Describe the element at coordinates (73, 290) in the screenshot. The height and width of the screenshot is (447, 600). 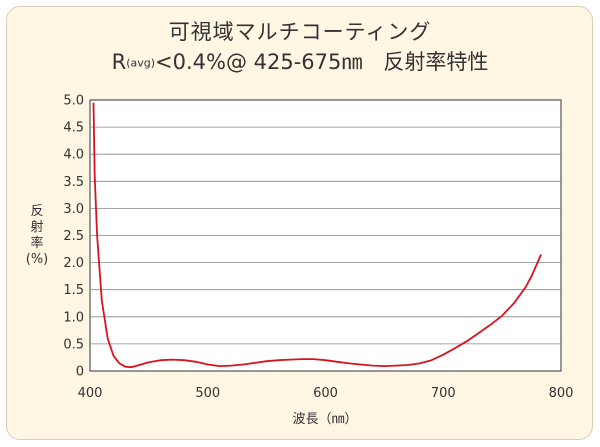
I see `y-tick-label: 1.5` at that location.